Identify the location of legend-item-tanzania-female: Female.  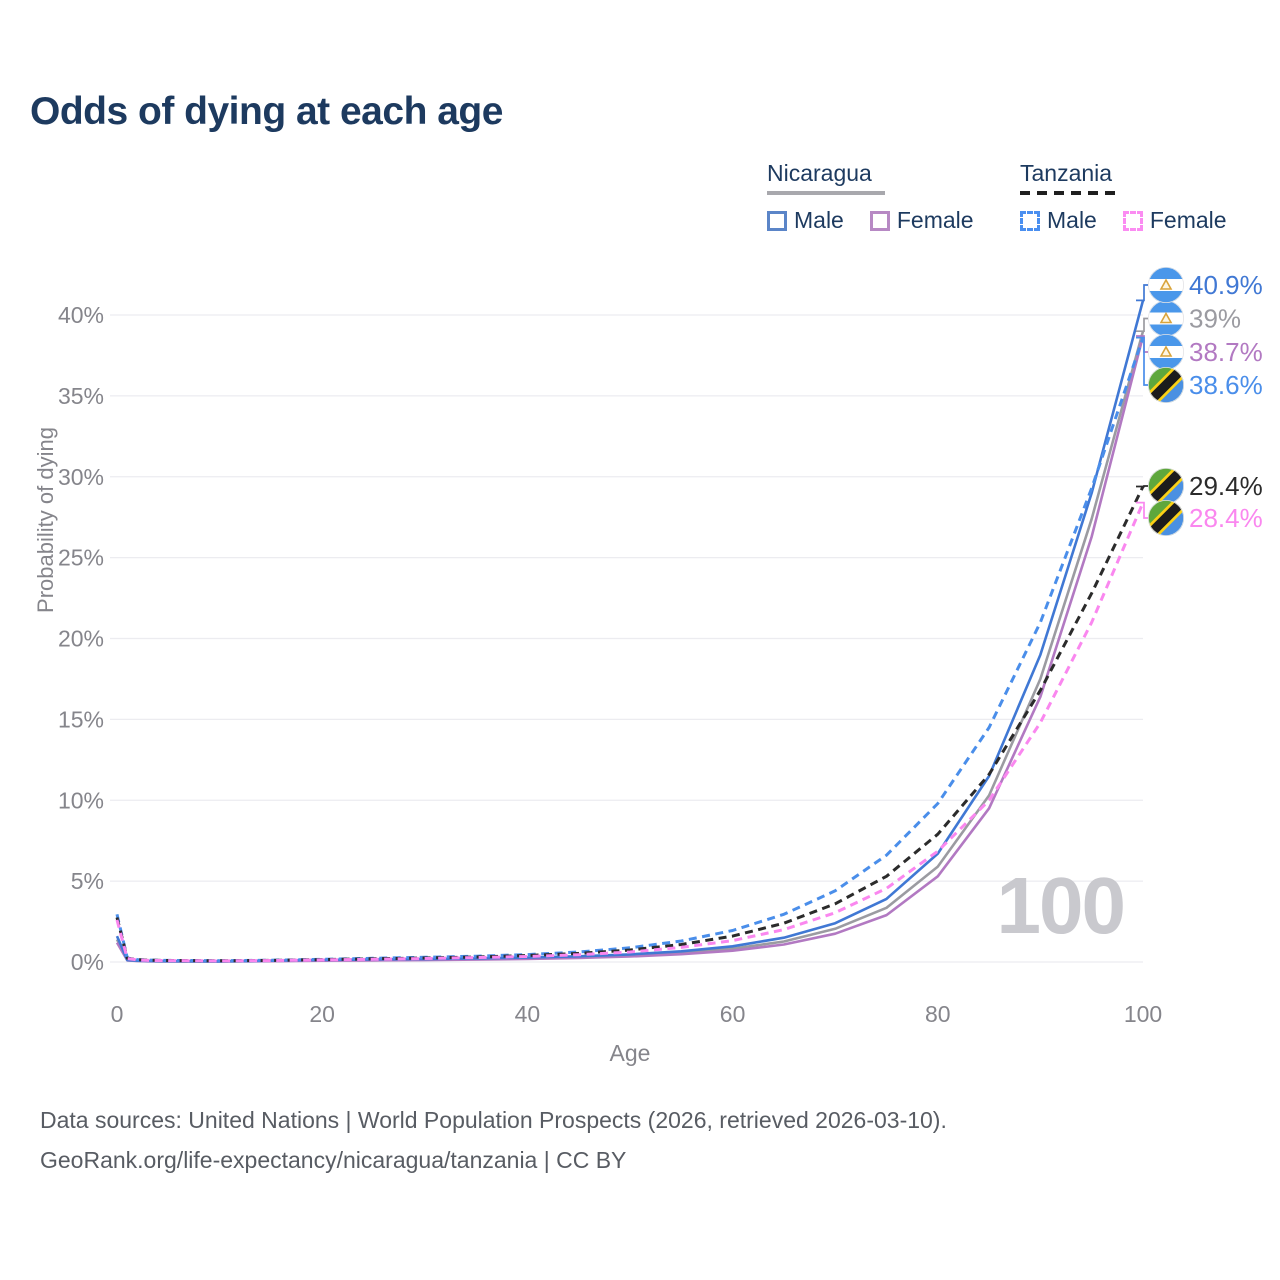
(1174, 220).